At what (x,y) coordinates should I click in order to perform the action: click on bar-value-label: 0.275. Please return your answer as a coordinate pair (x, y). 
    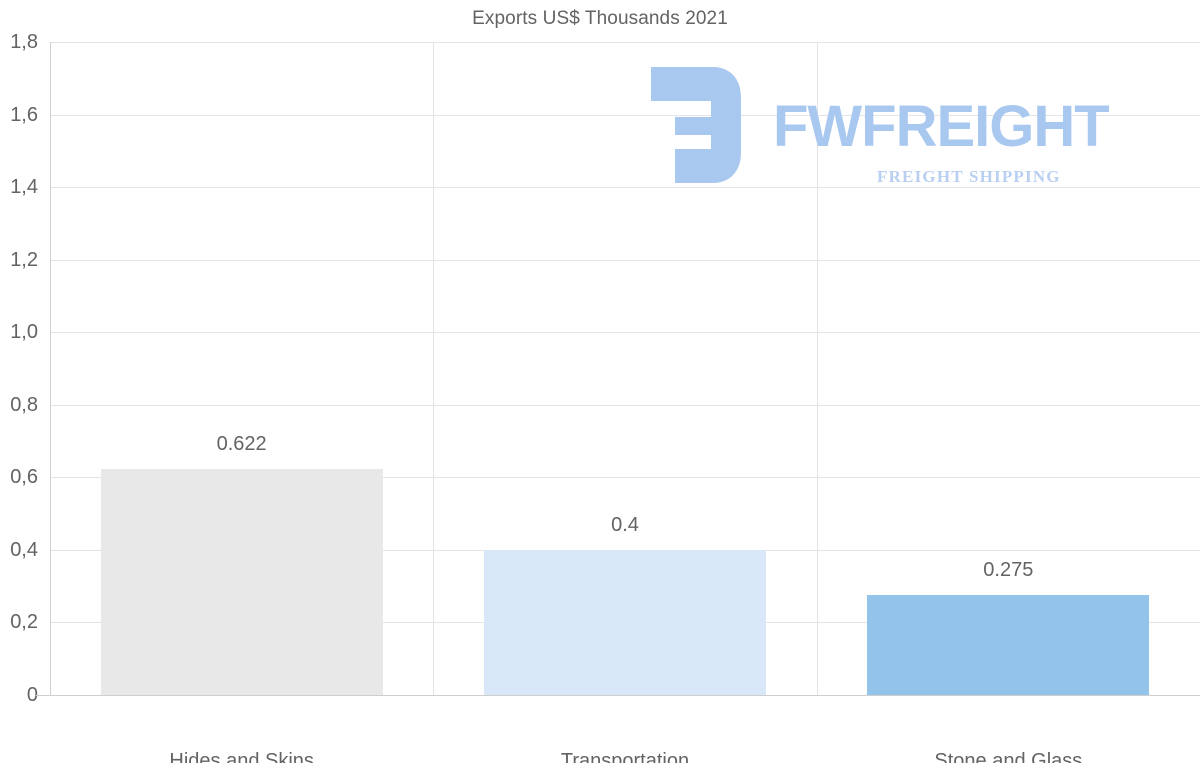
    Looking at the image, I should click on (1008, 570).